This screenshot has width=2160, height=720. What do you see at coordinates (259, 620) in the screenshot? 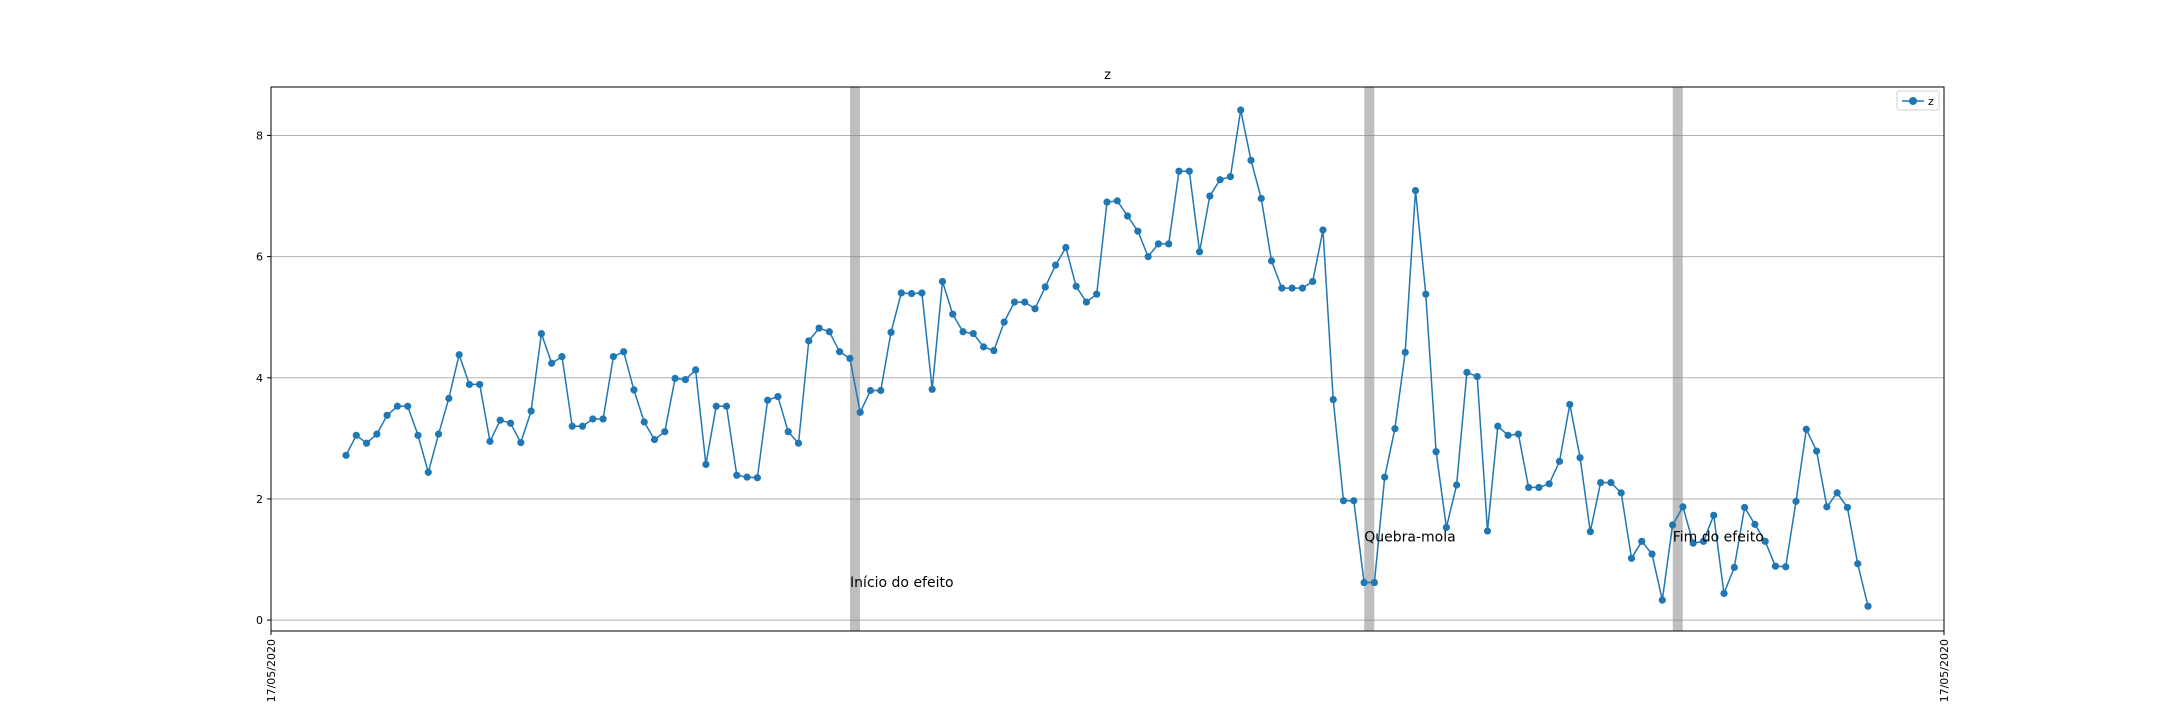
I see `y-tick-label: 0` at bounding box center [259, 620].